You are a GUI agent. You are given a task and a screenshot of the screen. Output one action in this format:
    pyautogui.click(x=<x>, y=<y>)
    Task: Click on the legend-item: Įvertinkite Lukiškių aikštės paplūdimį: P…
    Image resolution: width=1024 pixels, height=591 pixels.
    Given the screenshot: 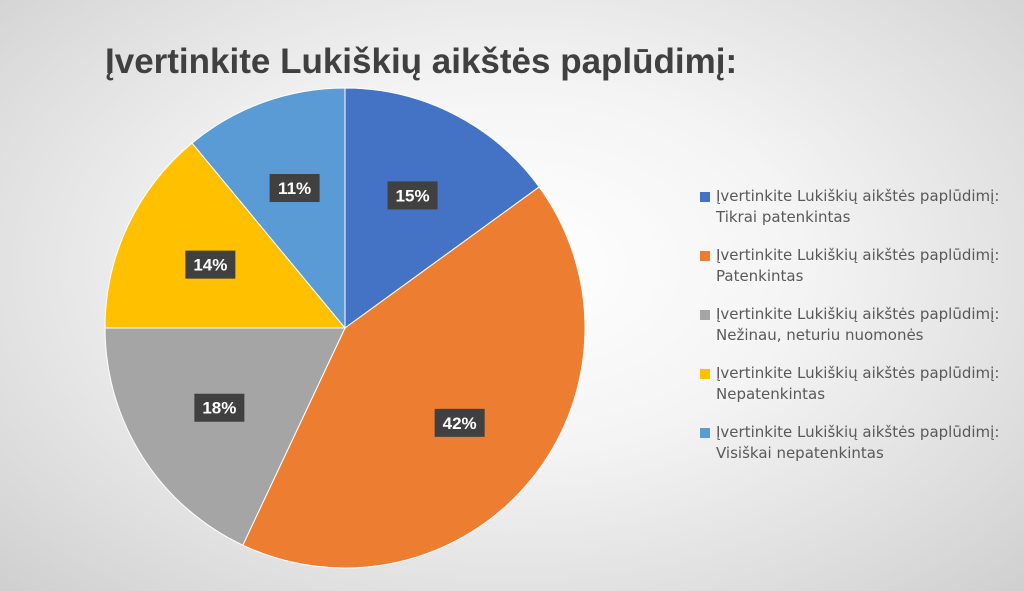 What is the action you would take?
    pyautogui.click(x=860, y=266)
    